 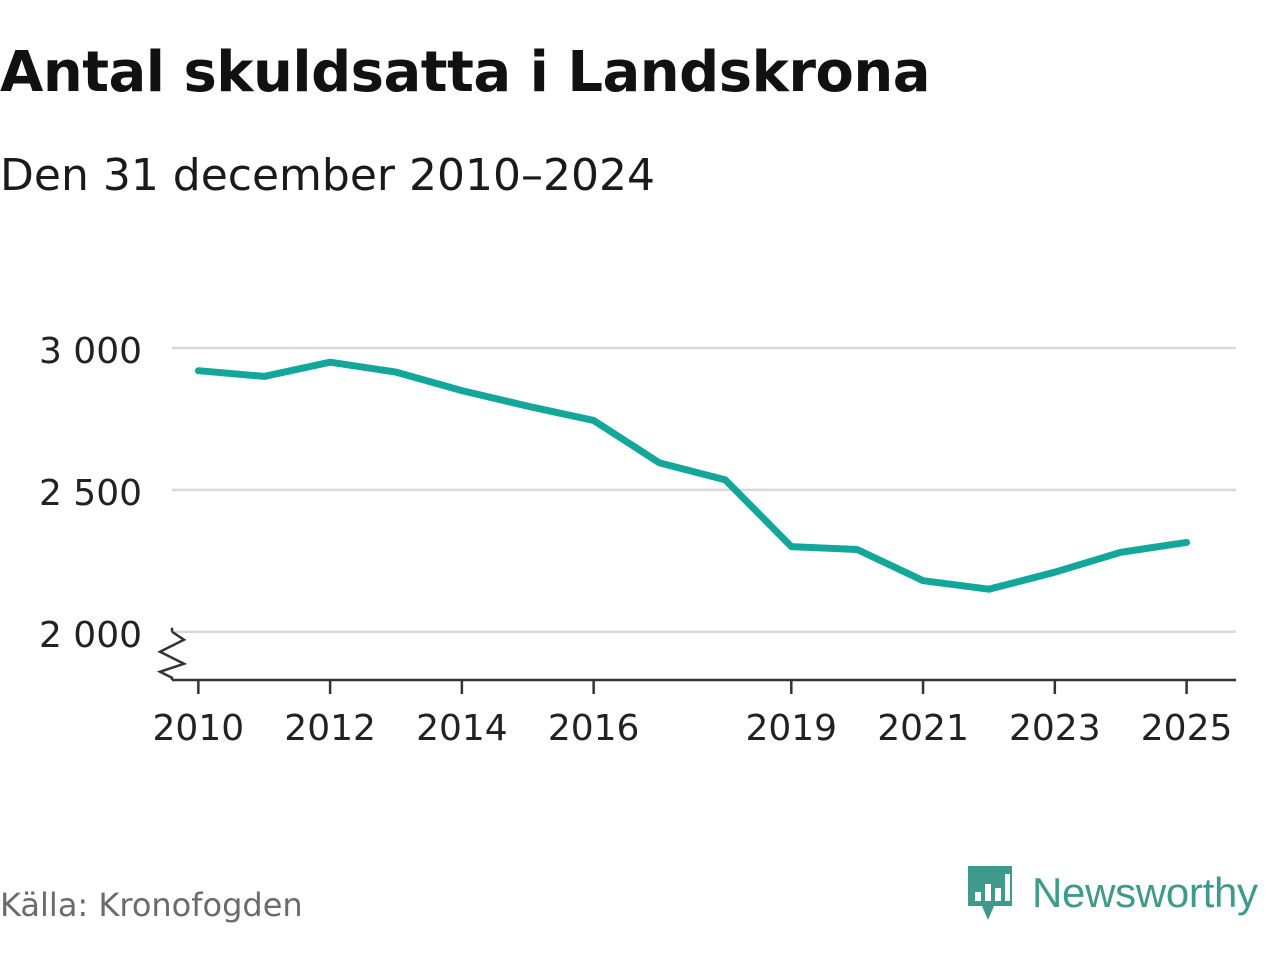 What do you see at coordinates (1187, 728) in the screenshot?
I see `x-tick-label-2025: 2025` at bounding box center [1187, 728].